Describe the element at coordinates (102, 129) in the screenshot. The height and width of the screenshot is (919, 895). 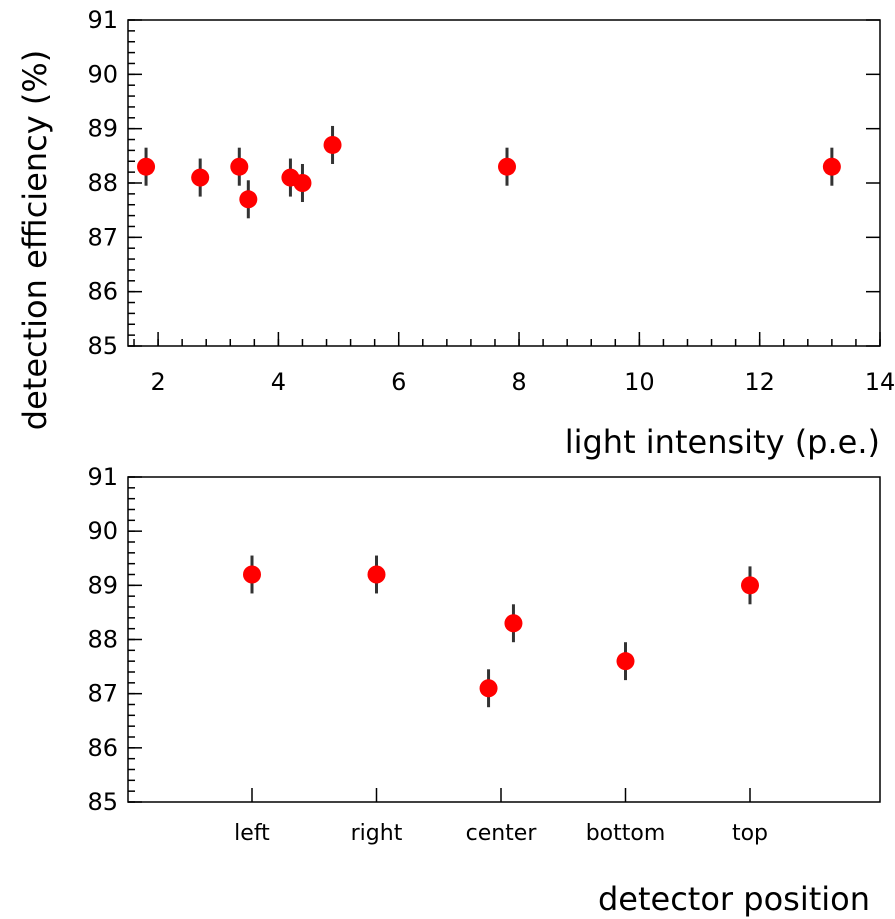
I see `top-y-tick-label: 89` at that location.